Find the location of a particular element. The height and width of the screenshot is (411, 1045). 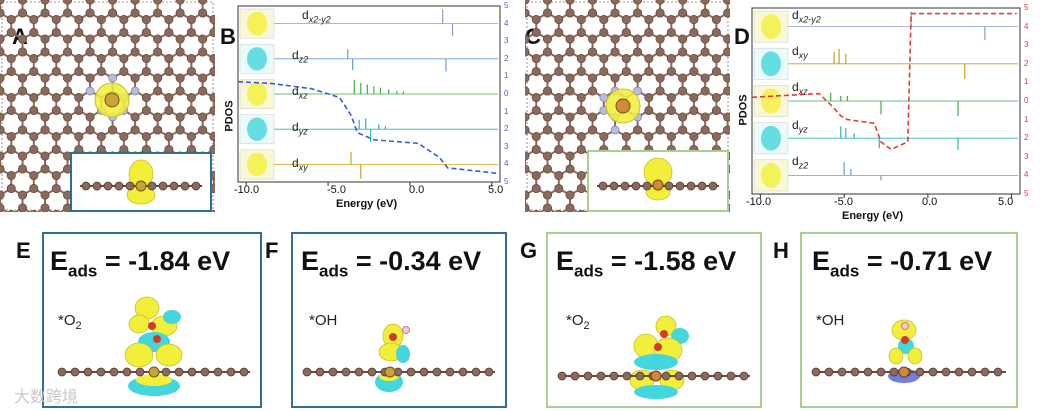

panel-h-box: Eads = -0.71 eV *OH is located at coordinates (909, 320).